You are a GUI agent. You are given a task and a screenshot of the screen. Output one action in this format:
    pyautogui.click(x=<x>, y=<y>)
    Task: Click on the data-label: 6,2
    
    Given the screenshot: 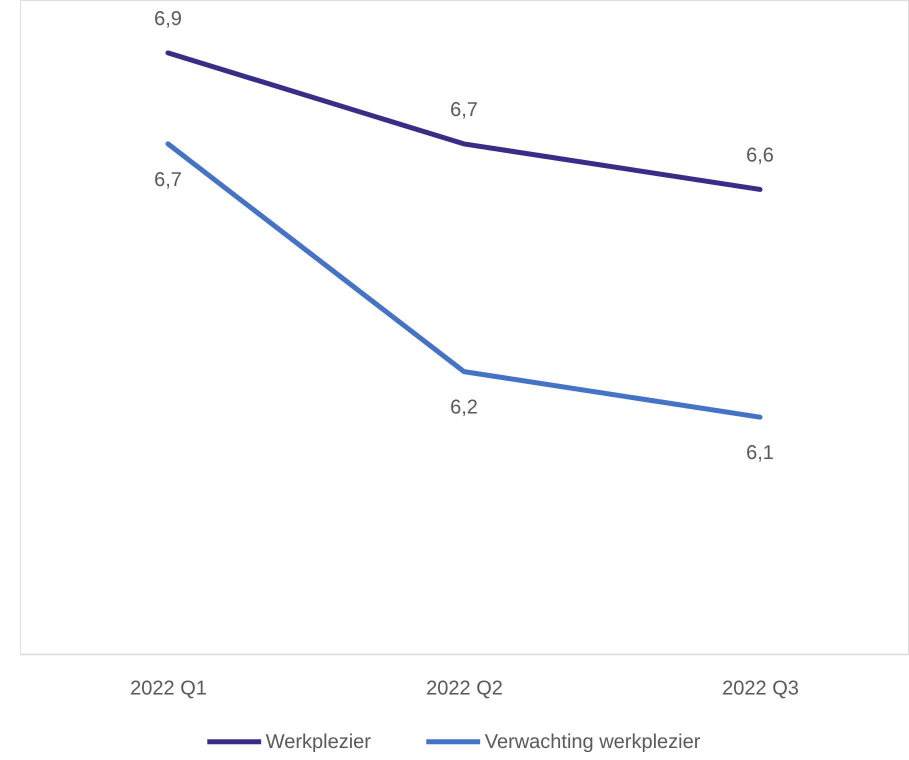 What is the action you would take?
    pyautogui.click(x=464, y=407)
    